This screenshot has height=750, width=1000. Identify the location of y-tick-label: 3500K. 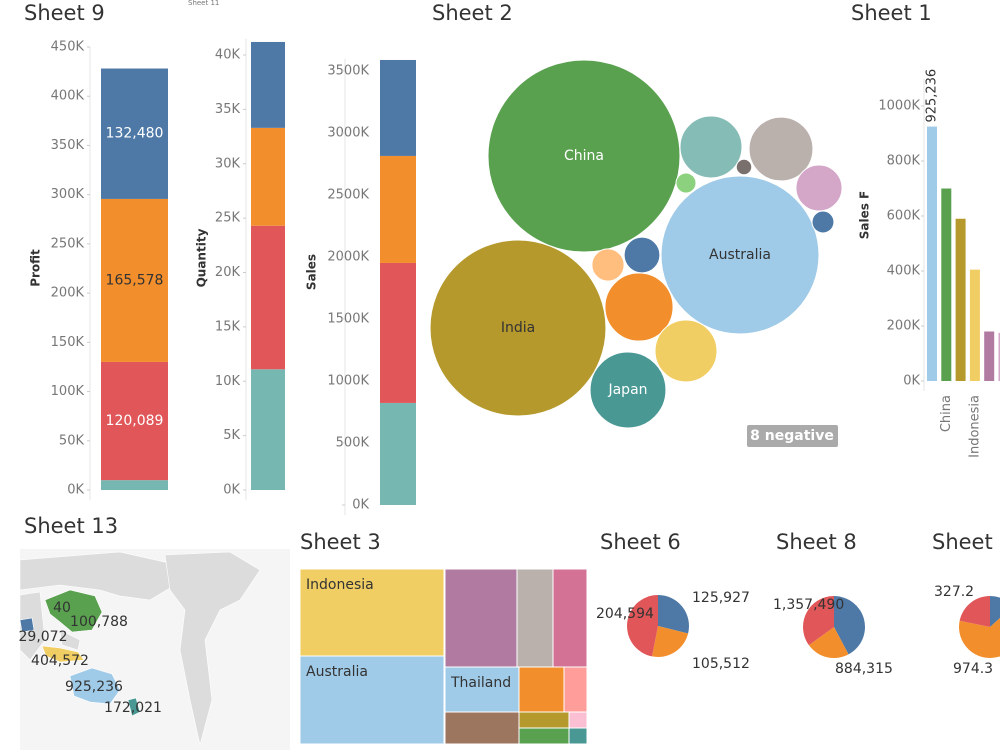
(348, 71).